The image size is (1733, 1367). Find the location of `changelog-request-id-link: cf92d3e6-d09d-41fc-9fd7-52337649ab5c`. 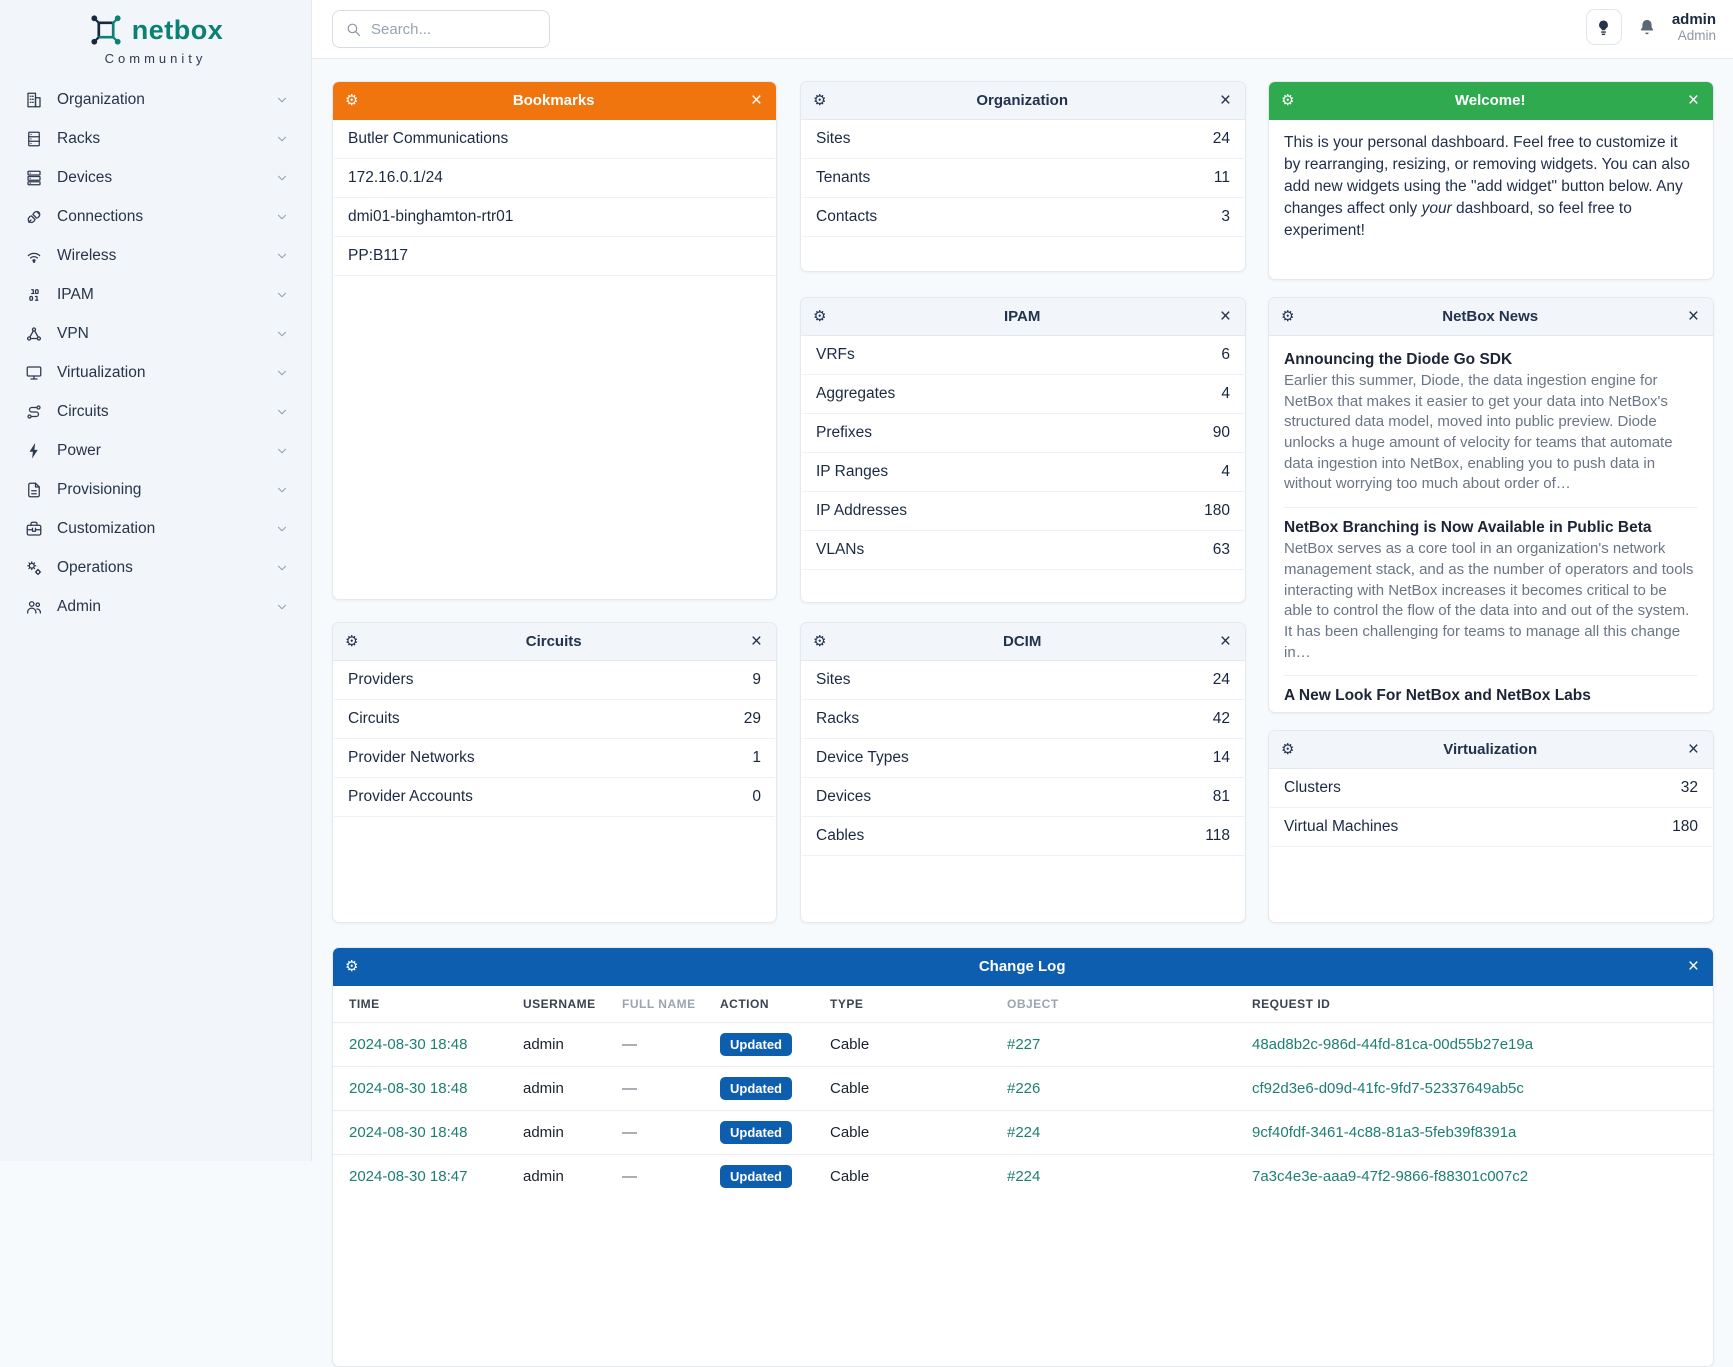

changelog-request-id-link: cf92d3e6-d09d-41fc-9fd7-52337649ab5c is located at coordinates (1388, 1088).